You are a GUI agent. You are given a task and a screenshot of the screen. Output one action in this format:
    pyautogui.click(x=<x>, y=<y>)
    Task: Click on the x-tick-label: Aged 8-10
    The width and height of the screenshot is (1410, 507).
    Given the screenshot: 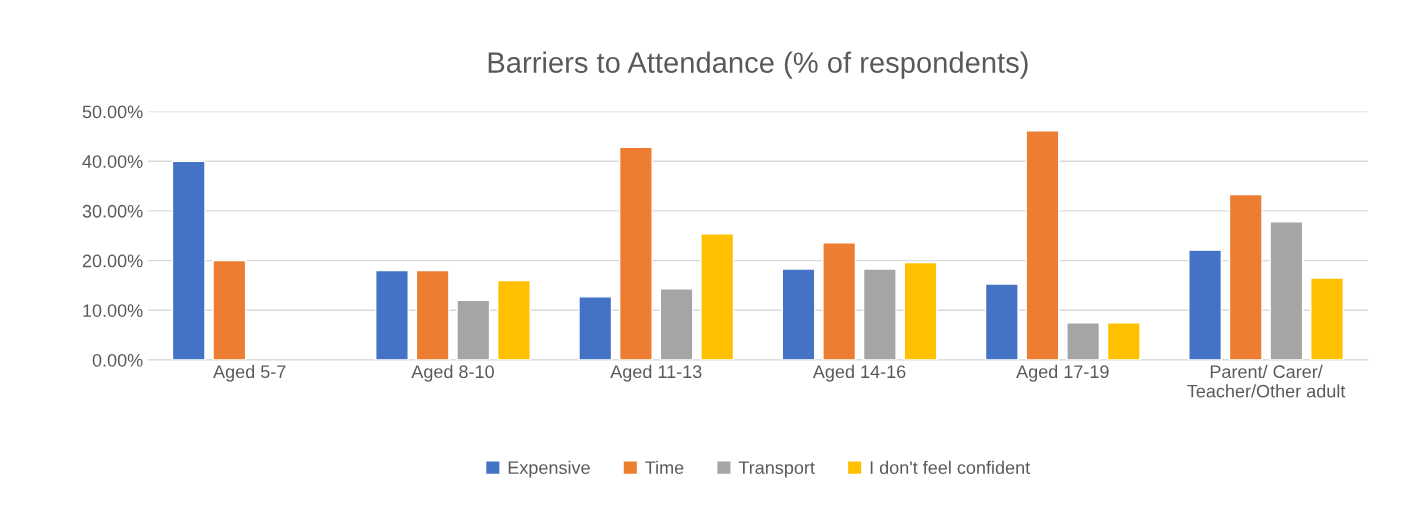 What is the action you would take?
    pyautogui.click(x=452, y=373)
    